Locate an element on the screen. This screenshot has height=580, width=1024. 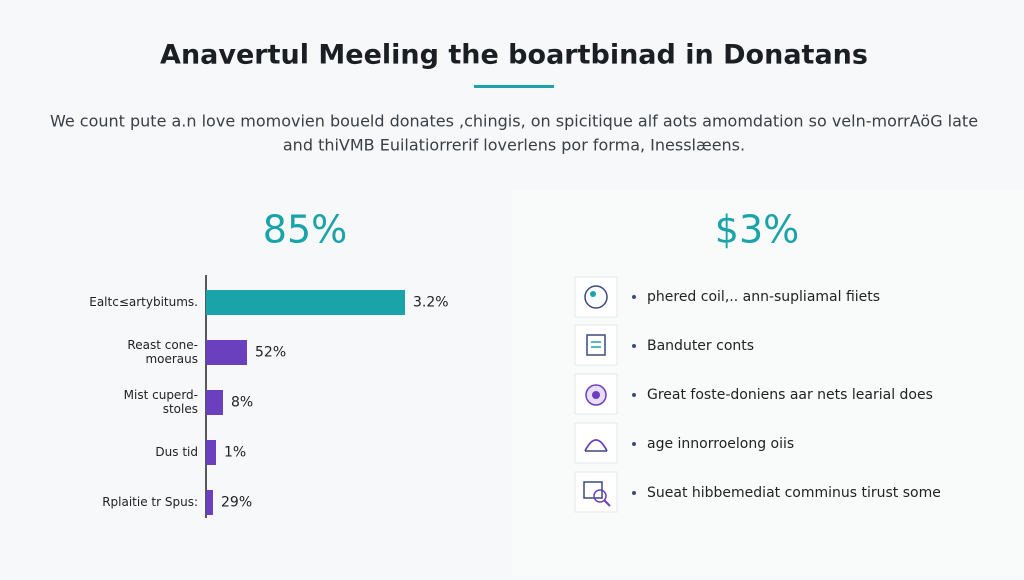
row-label: Dus tid is located at coordinates (176, 452).